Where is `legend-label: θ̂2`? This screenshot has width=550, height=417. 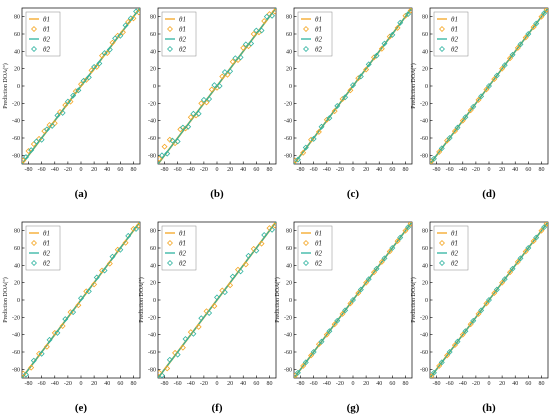 legend-label: θ̂2 is located at coordinates (46, 264).